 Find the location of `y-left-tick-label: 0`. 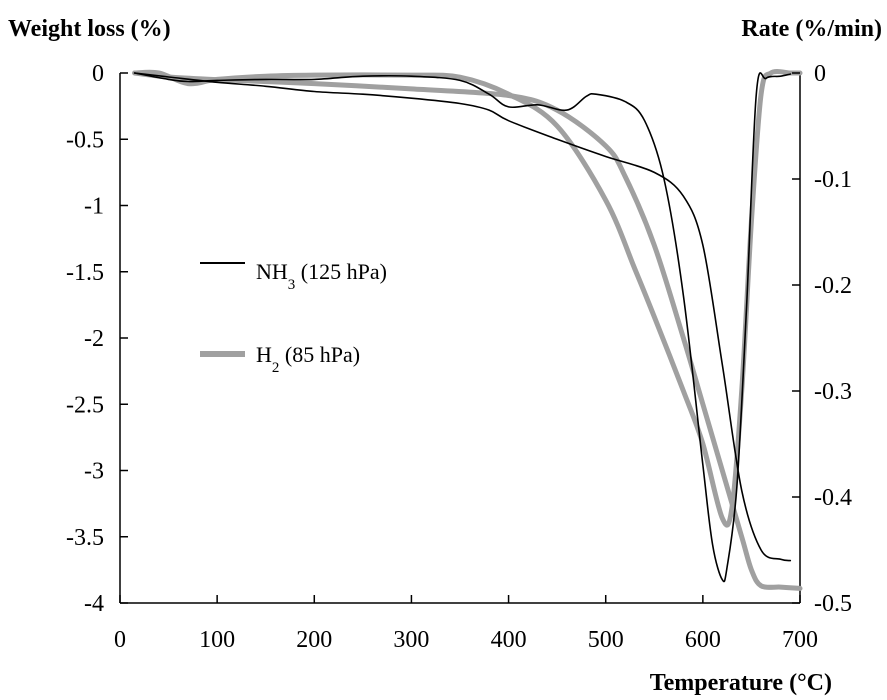

y-left-tick-label: 0 is located at coordinates (98, 74).